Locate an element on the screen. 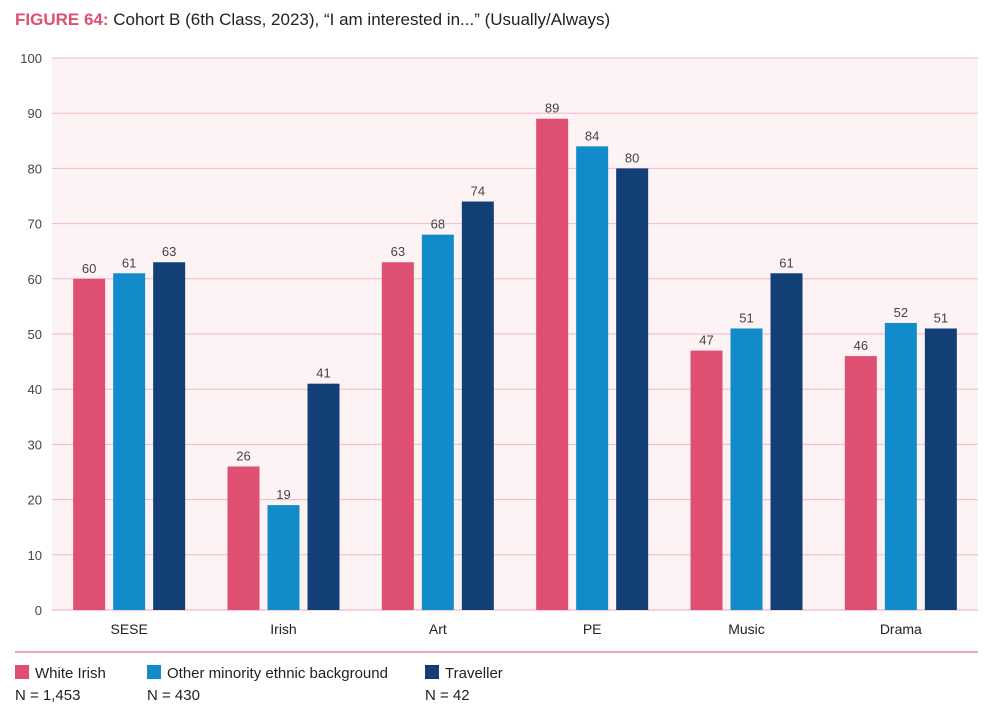 The height and width of the screenshot is (717, 1000). legend-label-white-irish: White Irish is located at coordinates (70, 673).